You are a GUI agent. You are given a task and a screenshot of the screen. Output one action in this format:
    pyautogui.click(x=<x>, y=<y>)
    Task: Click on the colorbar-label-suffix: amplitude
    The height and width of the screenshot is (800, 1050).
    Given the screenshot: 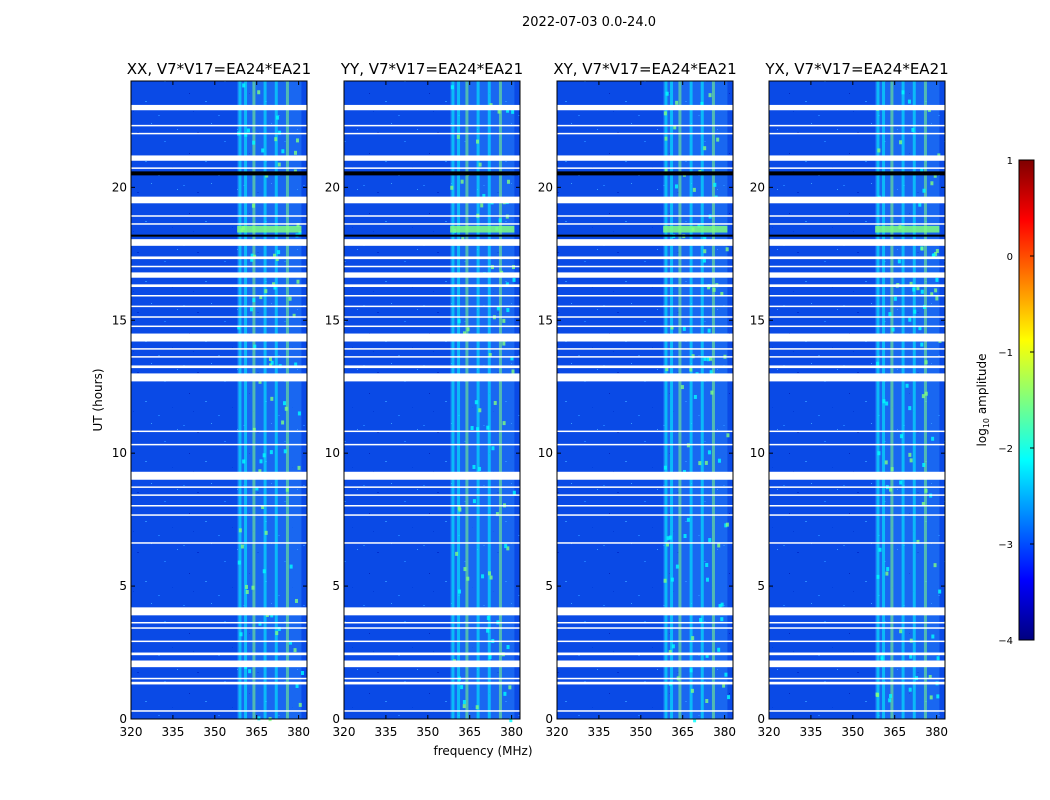 What is the action you would take?
    pyautogui.click(x=982, y=386)
    